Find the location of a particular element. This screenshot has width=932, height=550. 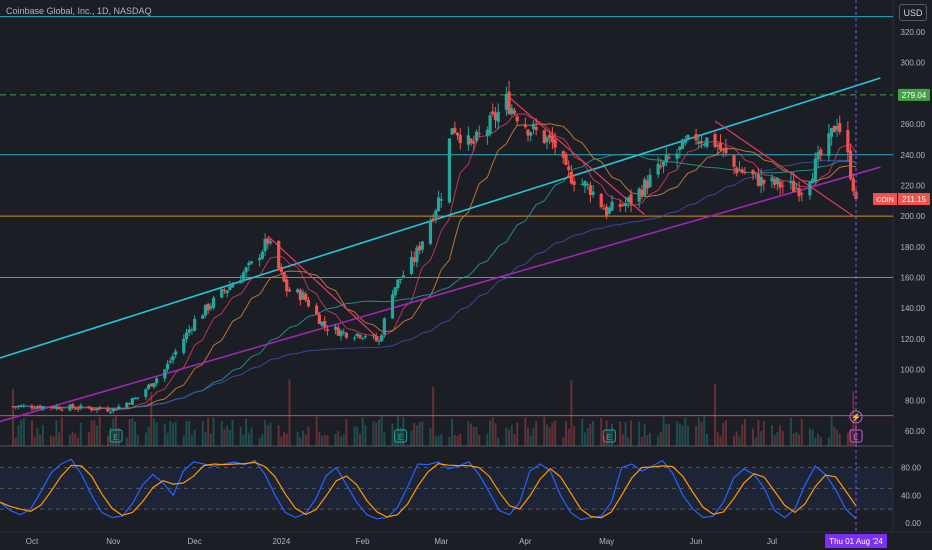

price-tick-label: 60.00 is located at coordinates (915, 431).